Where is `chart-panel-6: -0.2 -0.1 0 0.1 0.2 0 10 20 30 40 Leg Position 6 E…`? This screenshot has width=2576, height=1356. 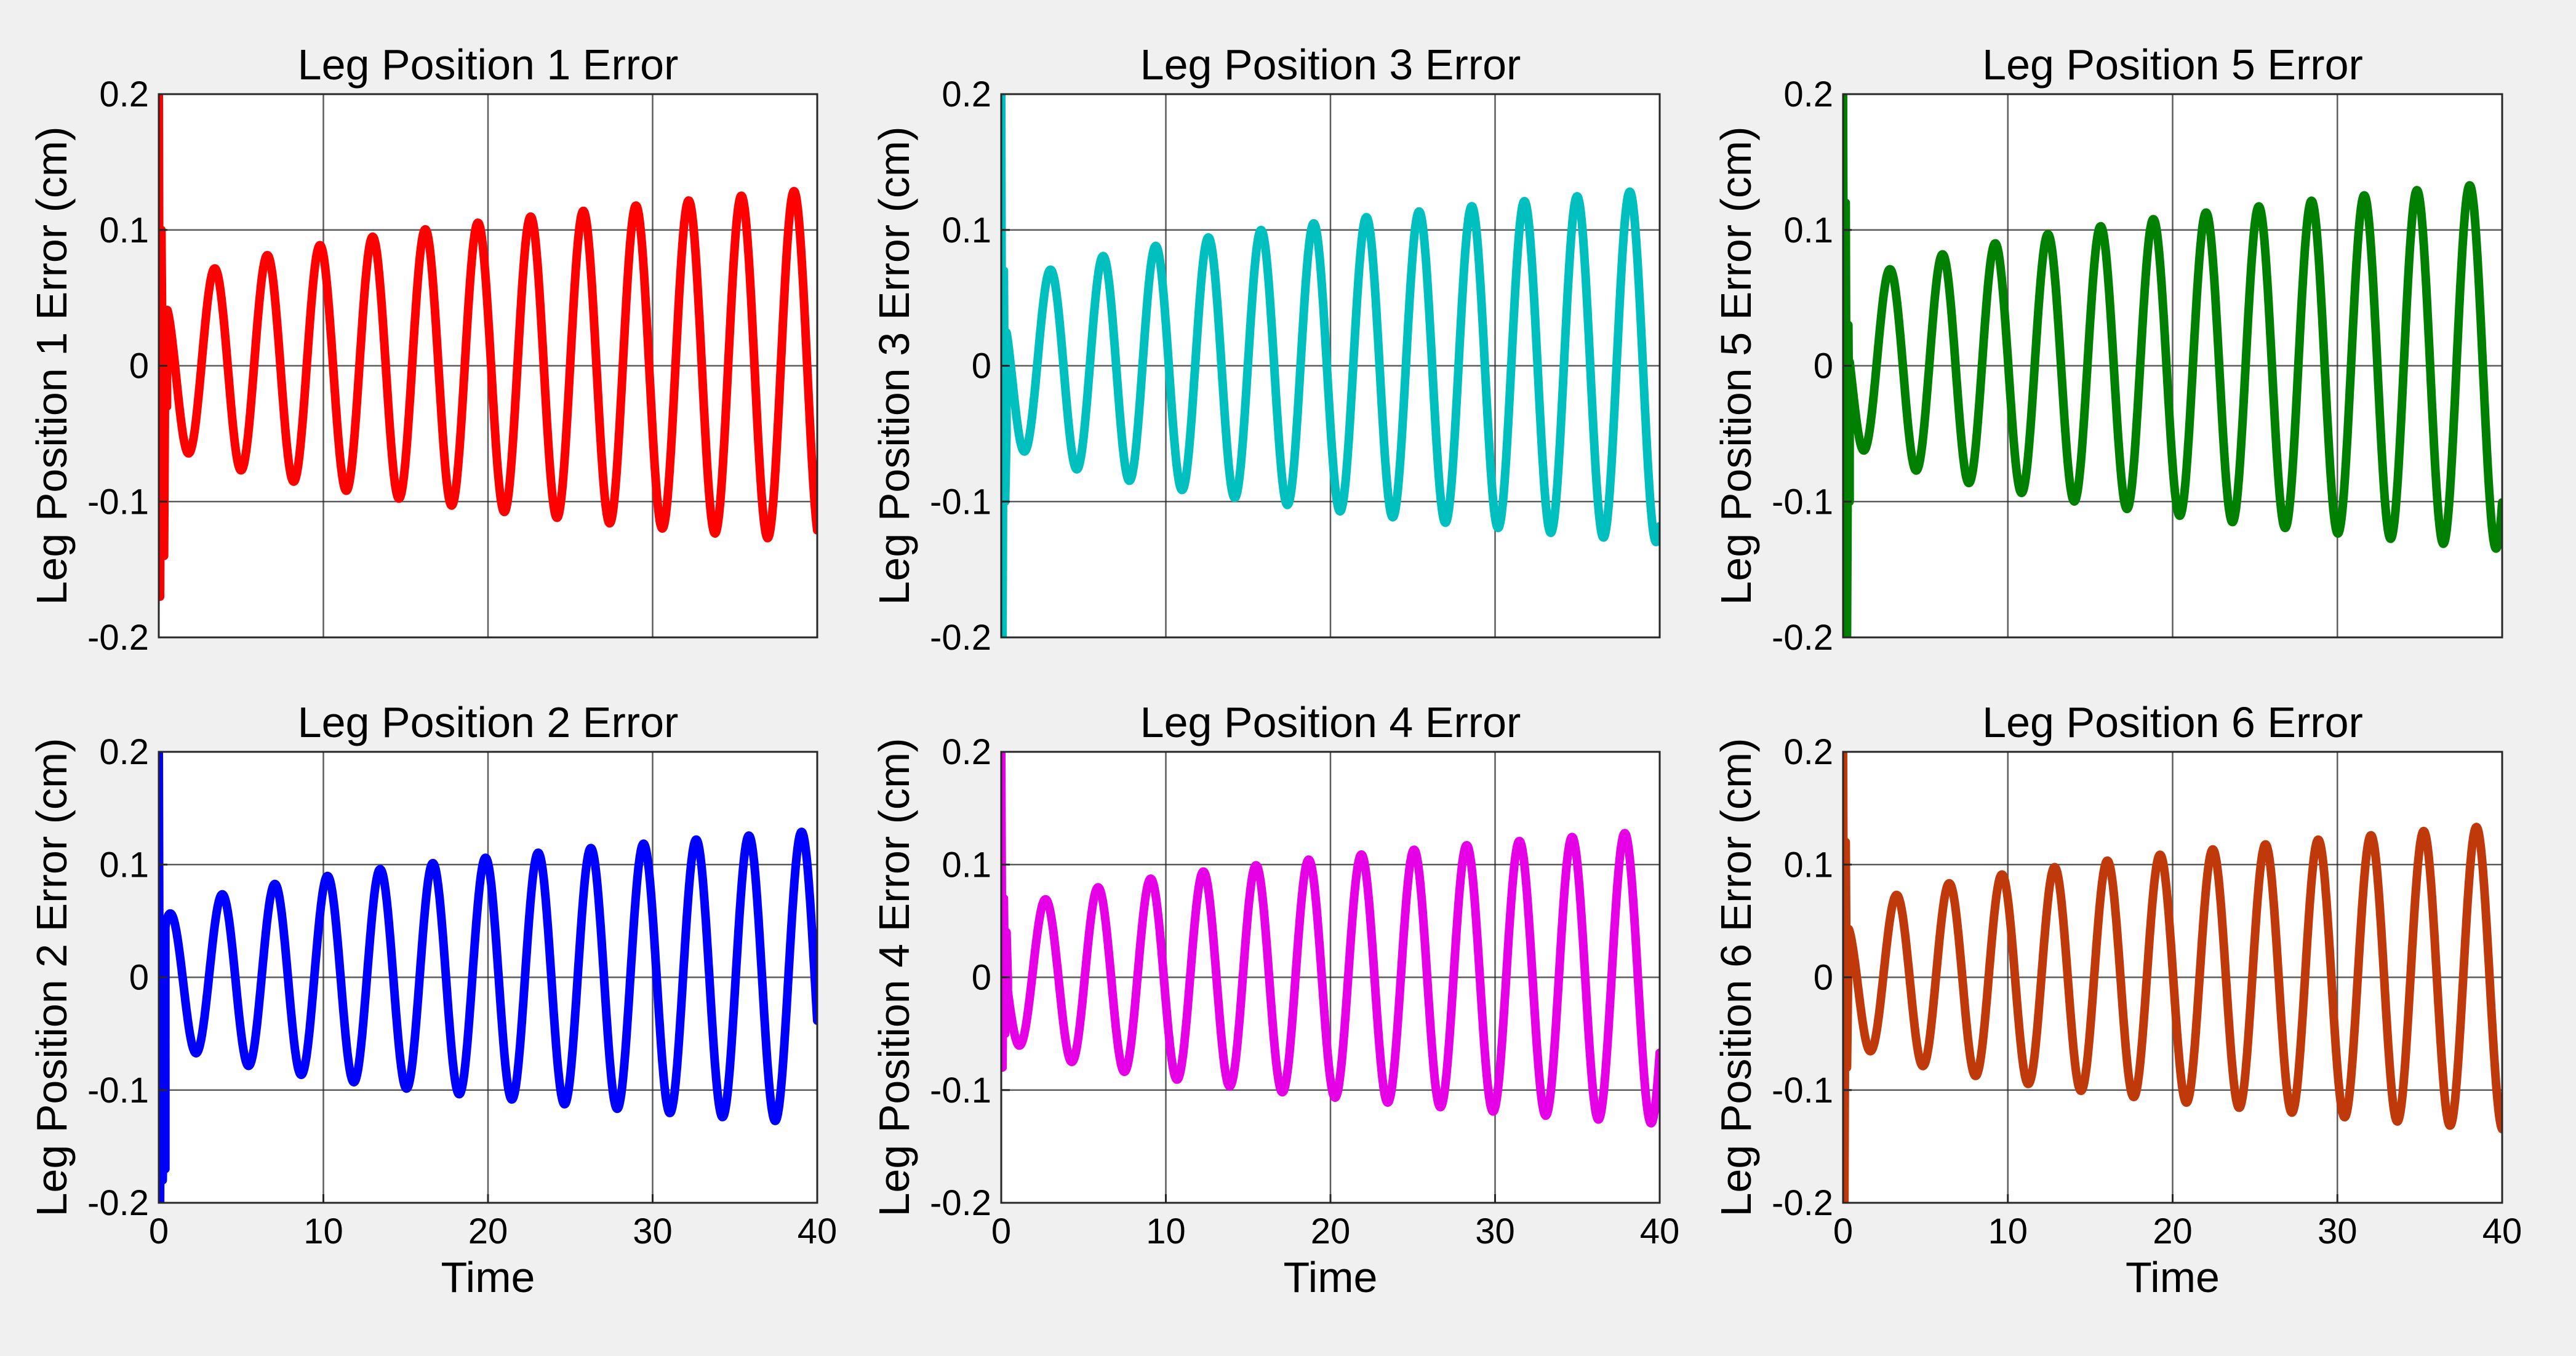
chart-panel-6: -0.2 -0.1 0 0.1 0.2 0 10 20 30 40 Leg Position 6 E… is located at coordinates (2117, 999).